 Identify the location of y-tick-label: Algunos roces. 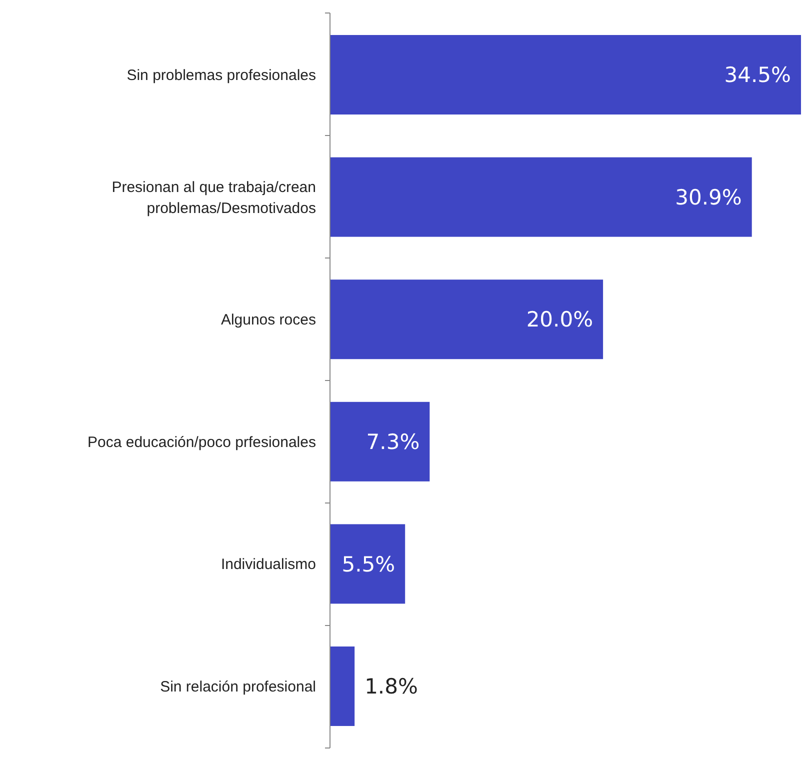
(268, 320).